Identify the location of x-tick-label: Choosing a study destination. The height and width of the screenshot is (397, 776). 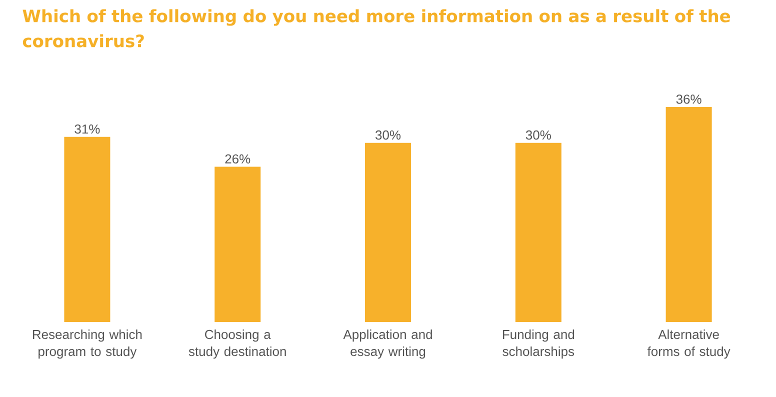
(237, 344).